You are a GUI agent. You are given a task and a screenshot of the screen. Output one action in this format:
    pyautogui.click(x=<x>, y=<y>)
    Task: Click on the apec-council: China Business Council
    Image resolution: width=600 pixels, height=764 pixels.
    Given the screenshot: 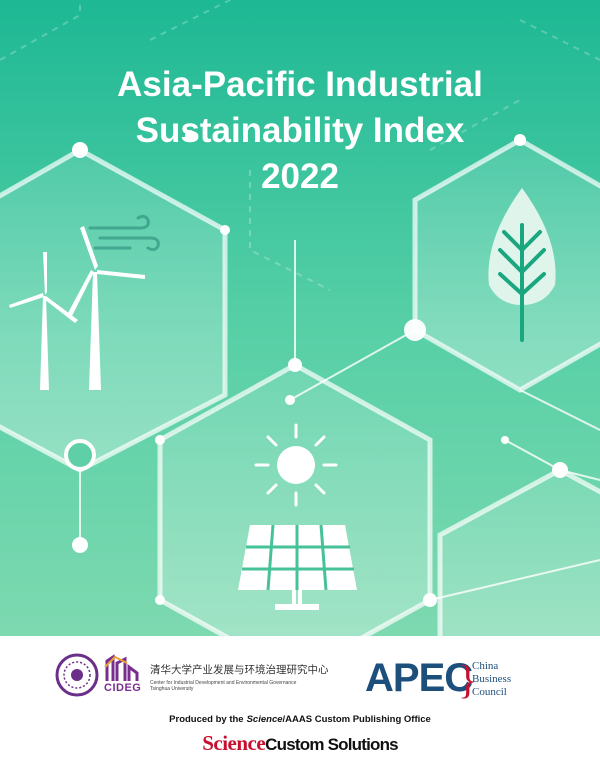 What is the action you would take?
    pyautogui.click(x=491, y=679)
    